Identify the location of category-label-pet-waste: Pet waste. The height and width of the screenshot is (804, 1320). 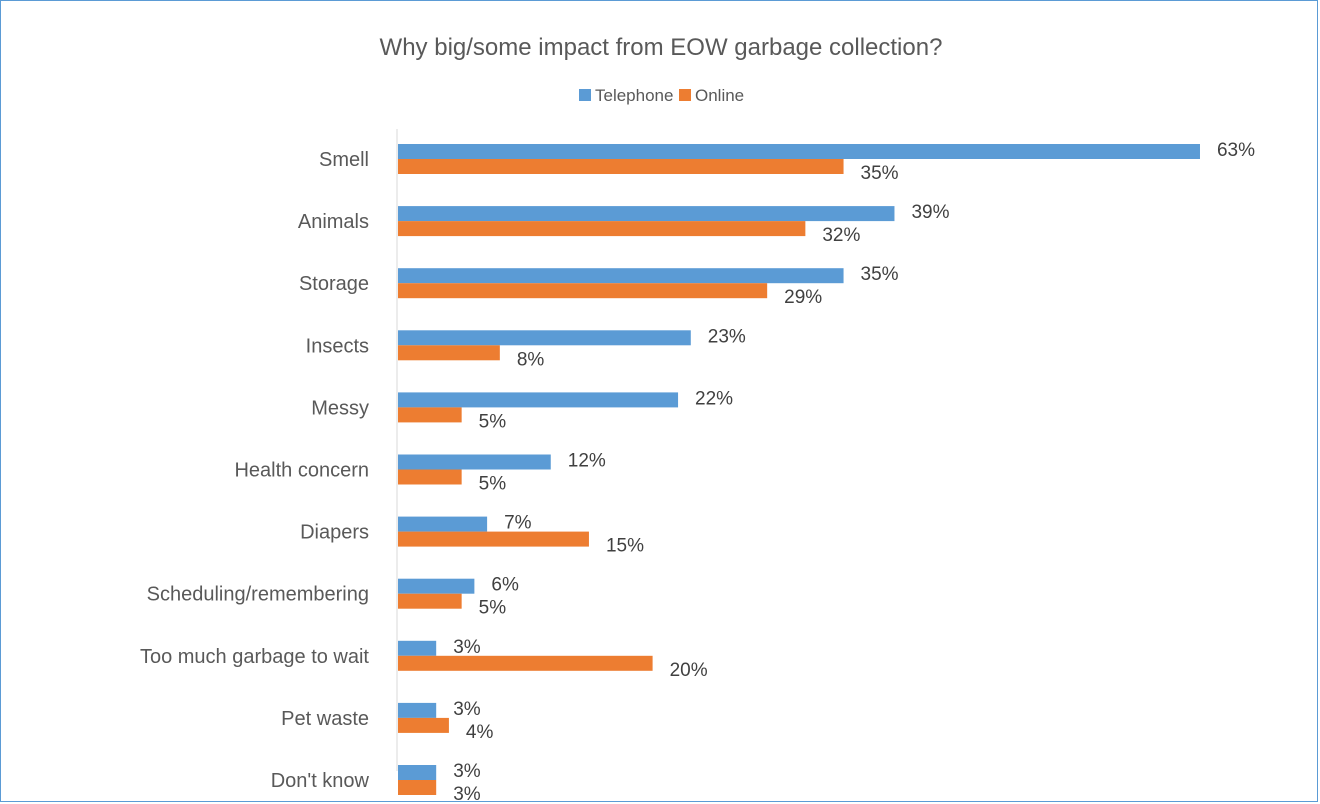
(325, 719).